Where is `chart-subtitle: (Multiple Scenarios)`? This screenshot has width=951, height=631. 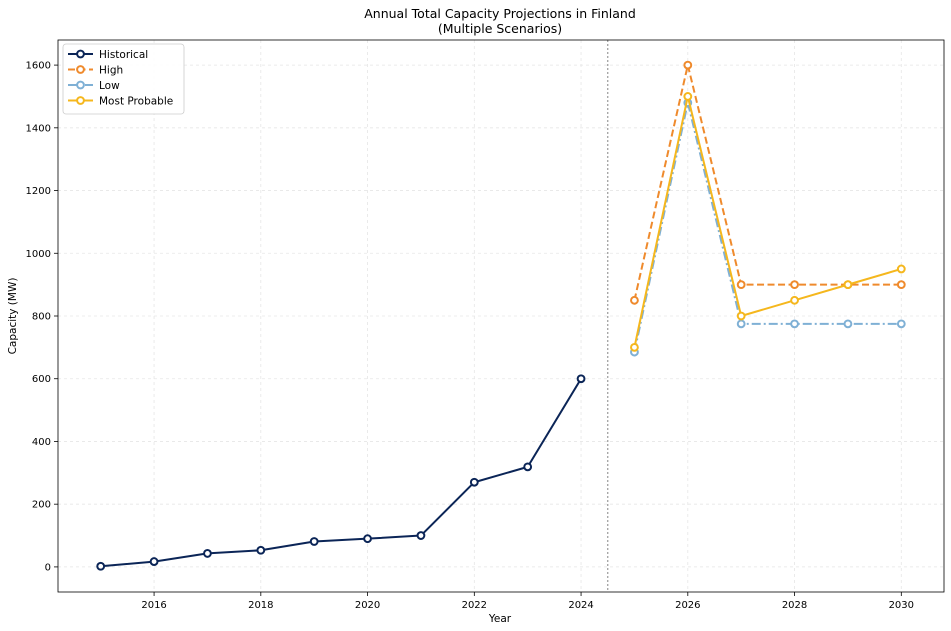
chart-subtitle: (Multiple Scenarios) is located at coordinates (500, 28).